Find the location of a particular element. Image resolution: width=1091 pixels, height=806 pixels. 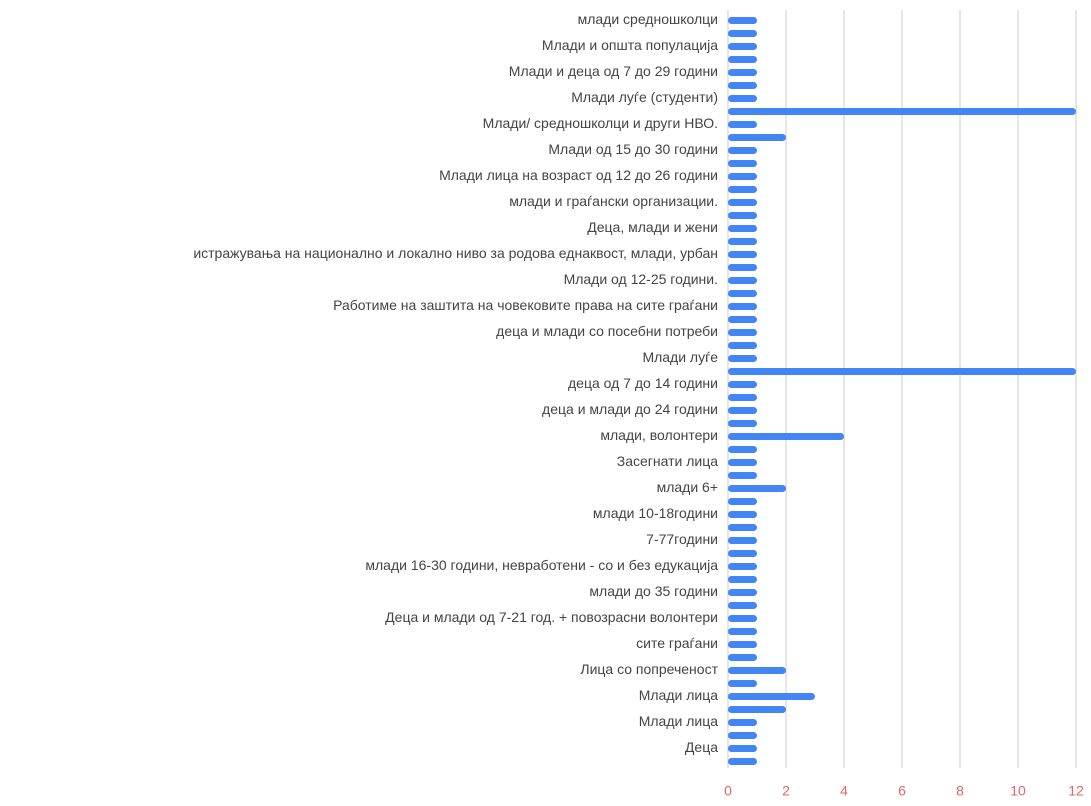

y-tick-label: деца и млади со посебни потреби is located at coordinates (607, 331).